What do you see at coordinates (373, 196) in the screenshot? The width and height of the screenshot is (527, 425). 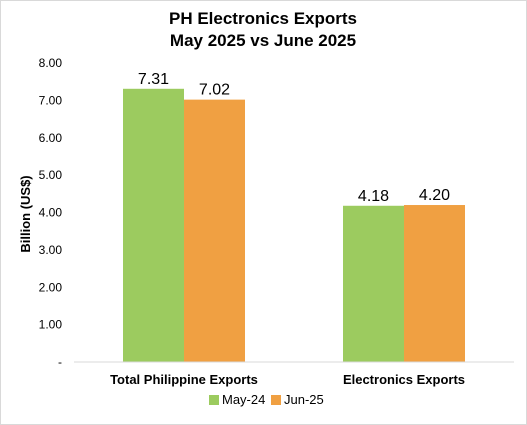 I see `data-label: 4.18` at bounding box center [373, 196].